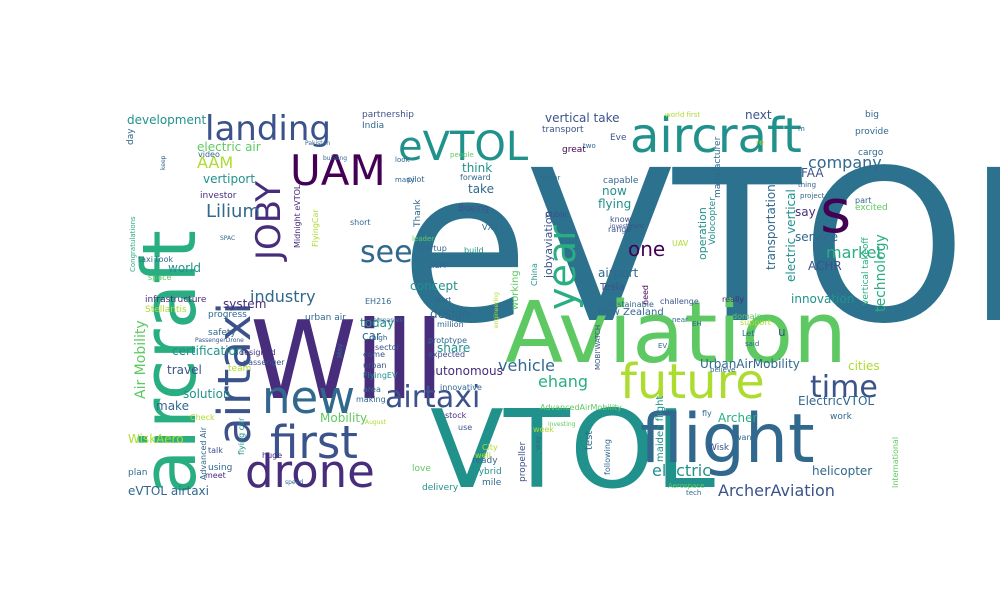 This screenshot has height=600, width=1000. I want to click on word-service-49: service, so click(816, 237).